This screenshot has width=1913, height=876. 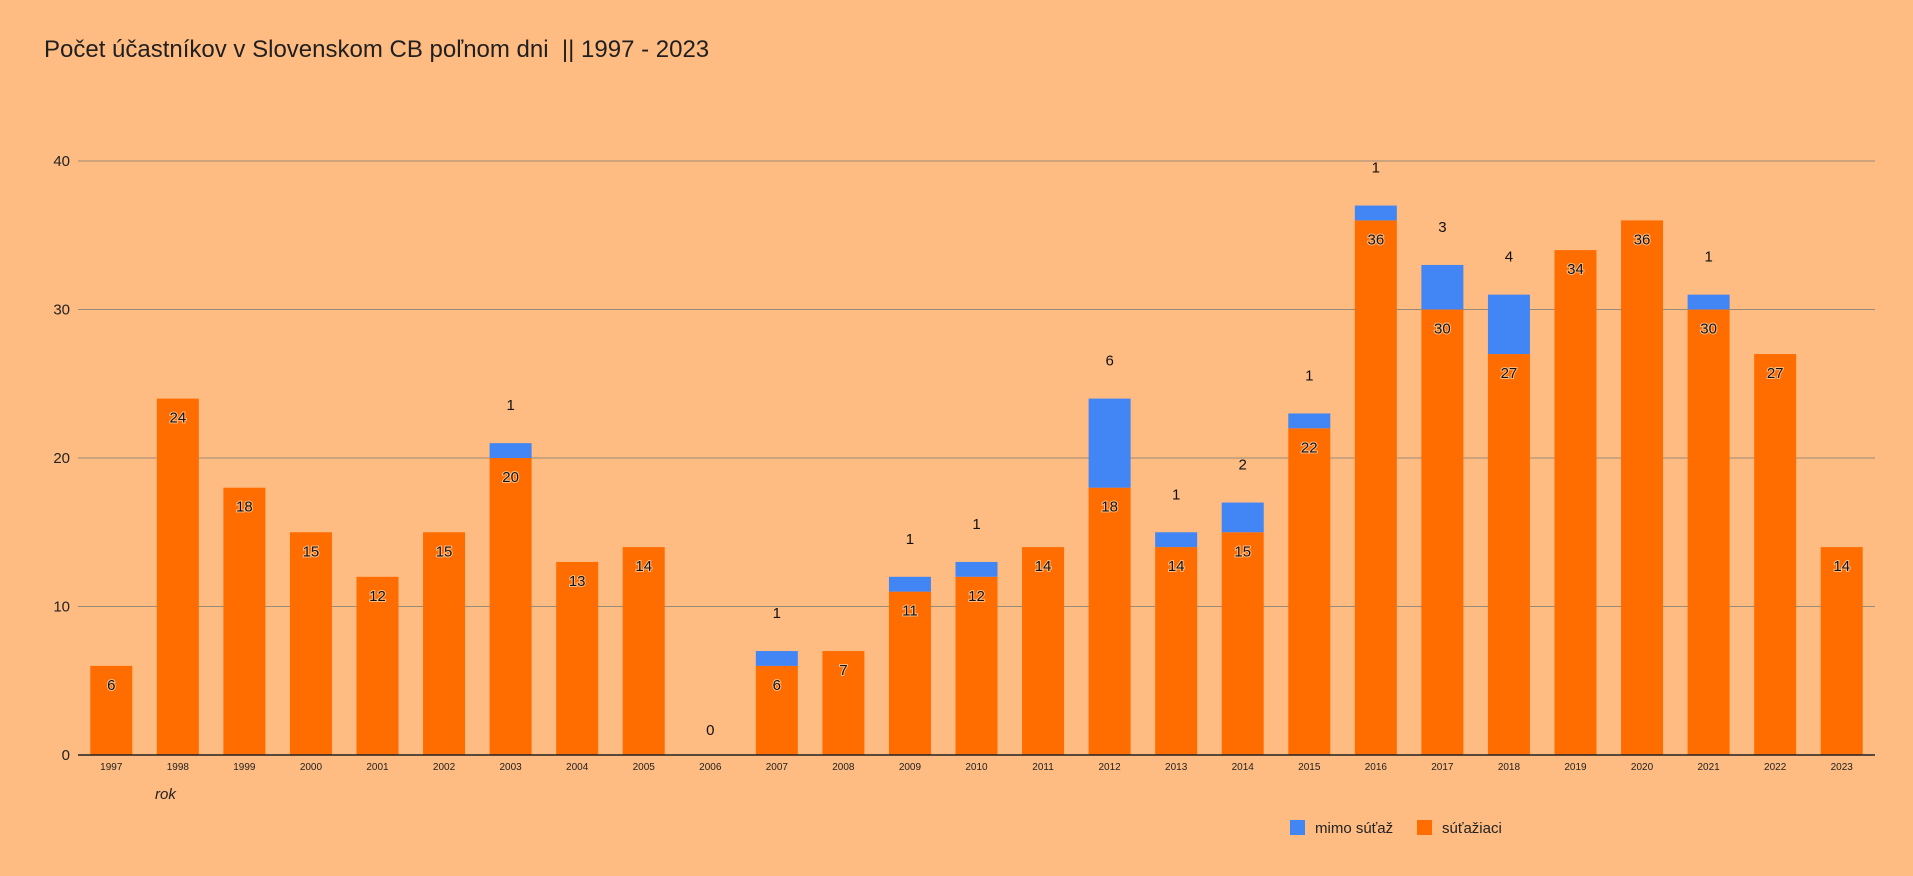 What do you see at coordinates (843, 670) in the screenshot?
I see `data-label-competitors: 7` at bounding box center [843, 670].